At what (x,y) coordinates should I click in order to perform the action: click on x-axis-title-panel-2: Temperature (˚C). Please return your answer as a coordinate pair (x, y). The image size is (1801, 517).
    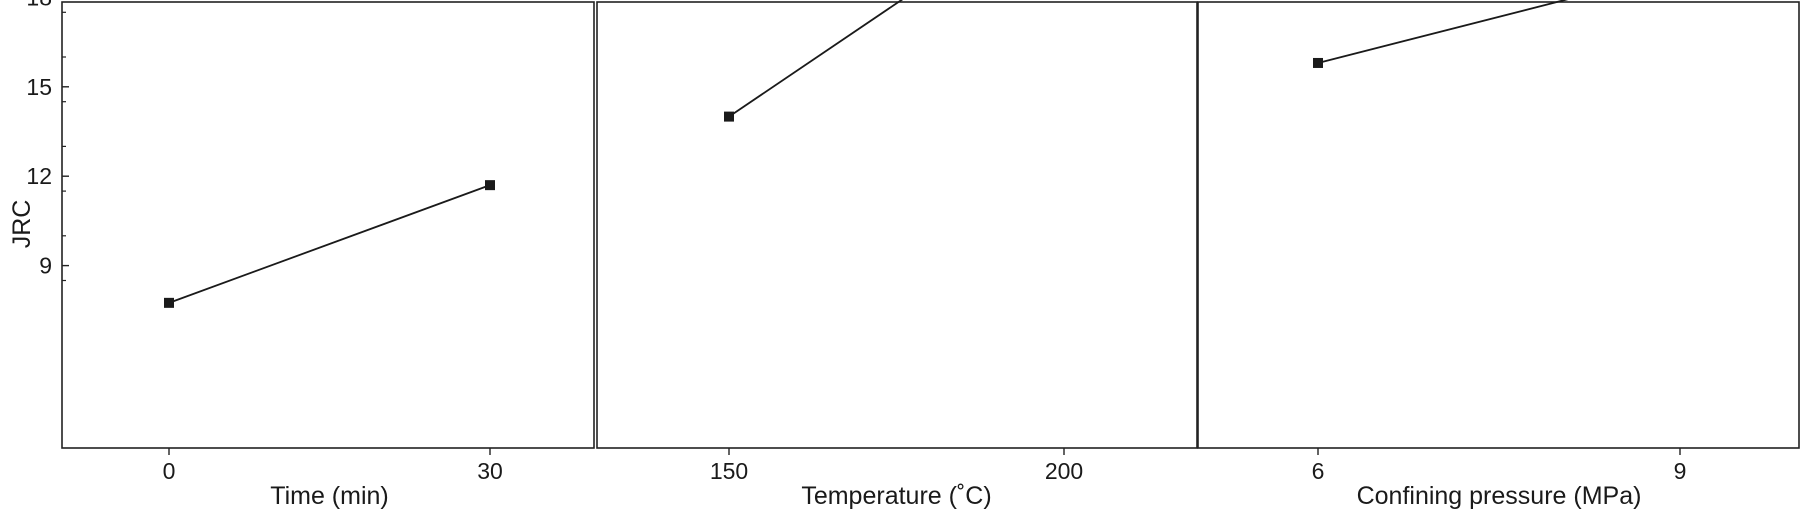
    Looking at the image, I should click on (896, 496).